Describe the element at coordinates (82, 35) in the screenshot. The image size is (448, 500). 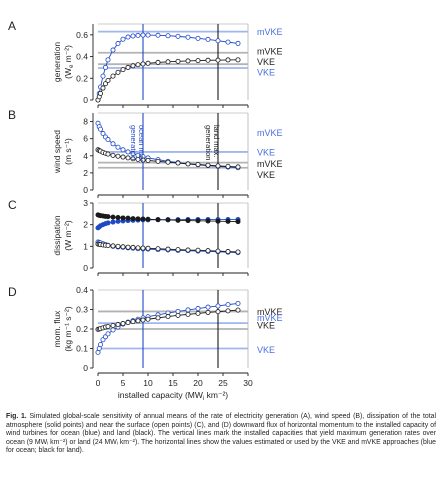
I see `y-tick-label: 0.6` at that location.